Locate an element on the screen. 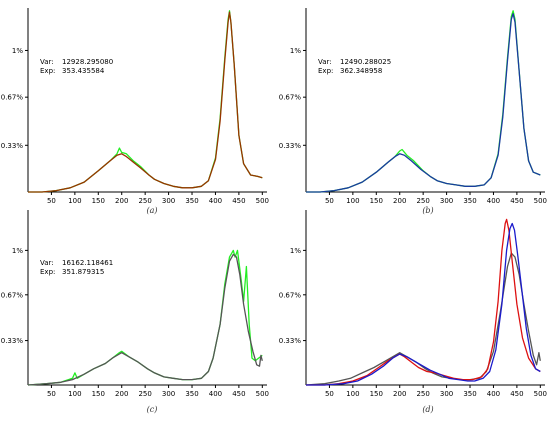 This screenshot has width=550, height=422. annotation-value: 362.348958 is located at coordinates (361, 71).